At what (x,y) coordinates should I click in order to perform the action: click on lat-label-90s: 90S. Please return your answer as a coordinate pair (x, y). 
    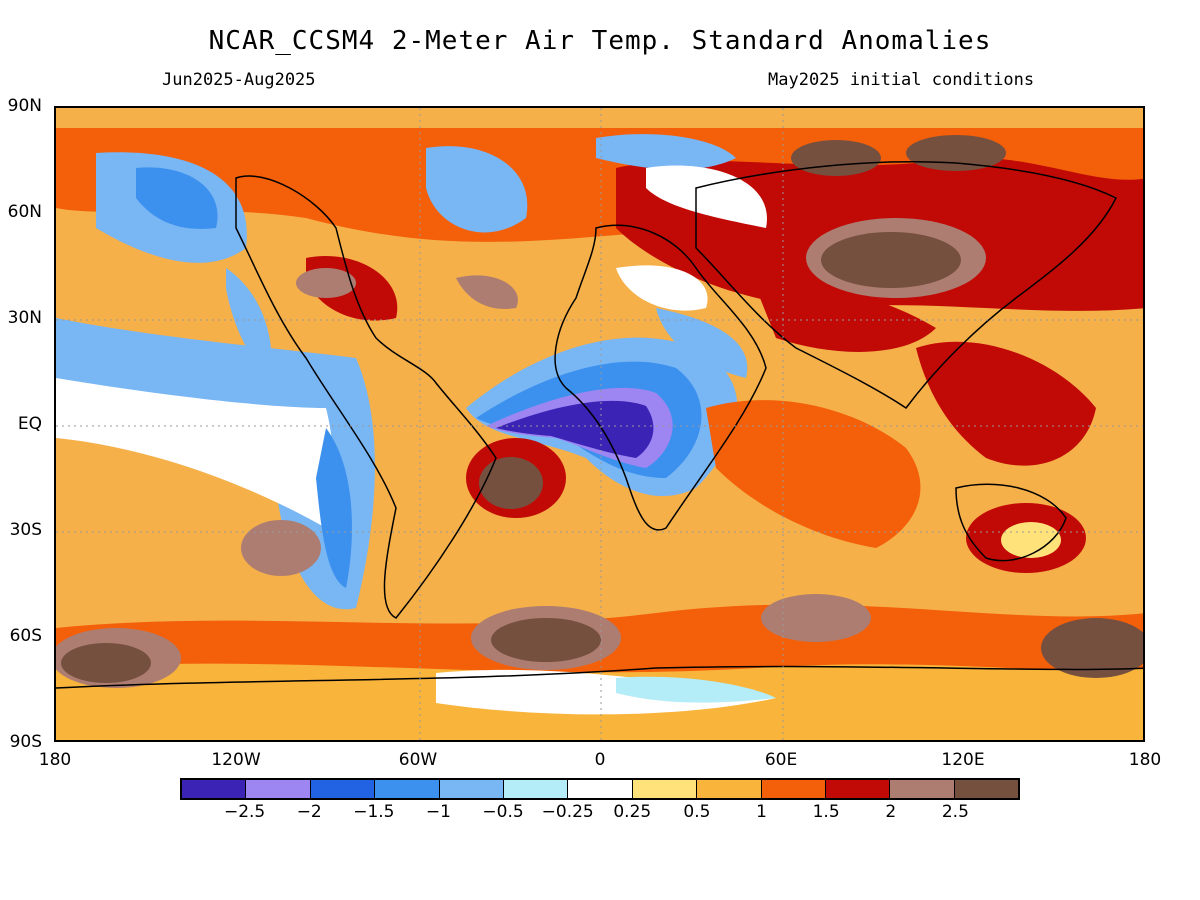
    Looking at the image, I should click on (25, 742).